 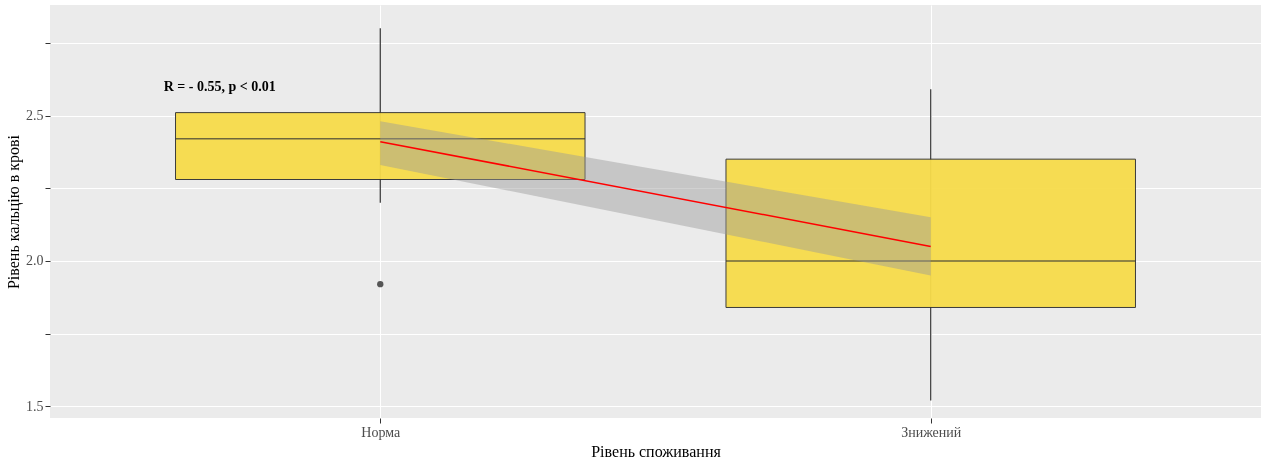 What do you see at coordinates (381, 432) in the screenshot?
I see `x-tick-label: Норма` at bounding box center [381, 432].